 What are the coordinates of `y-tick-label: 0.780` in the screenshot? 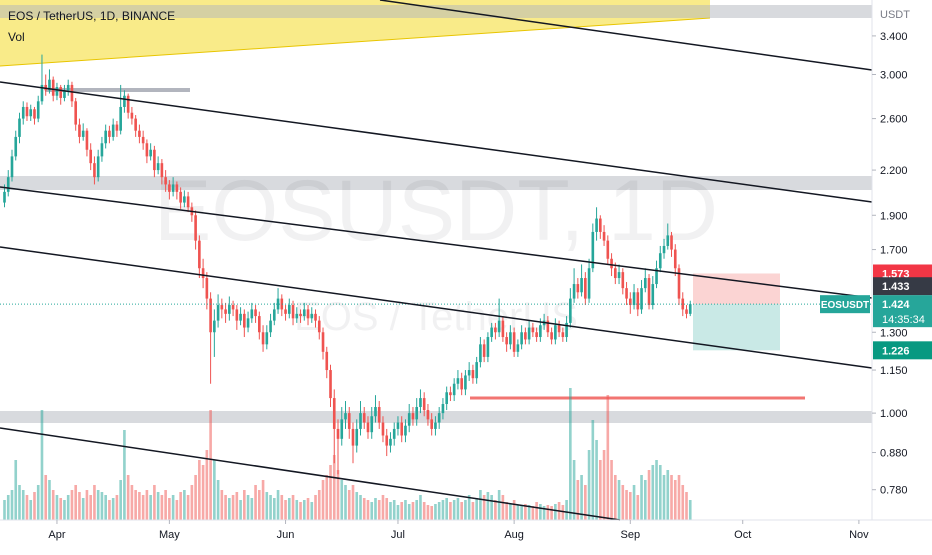 It's located at (894, 491).